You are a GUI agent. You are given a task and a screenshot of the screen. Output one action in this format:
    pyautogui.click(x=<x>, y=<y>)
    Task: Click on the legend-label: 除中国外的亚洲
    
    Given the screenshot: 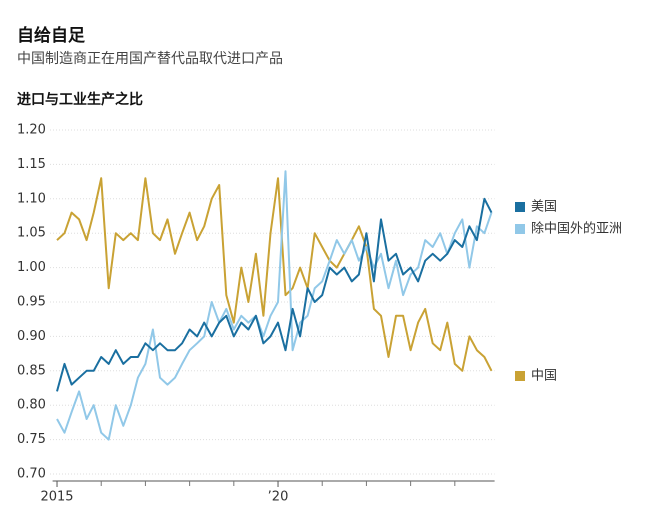 What is the action you would take?
    pyautogui.click(x=576, y=229)
    